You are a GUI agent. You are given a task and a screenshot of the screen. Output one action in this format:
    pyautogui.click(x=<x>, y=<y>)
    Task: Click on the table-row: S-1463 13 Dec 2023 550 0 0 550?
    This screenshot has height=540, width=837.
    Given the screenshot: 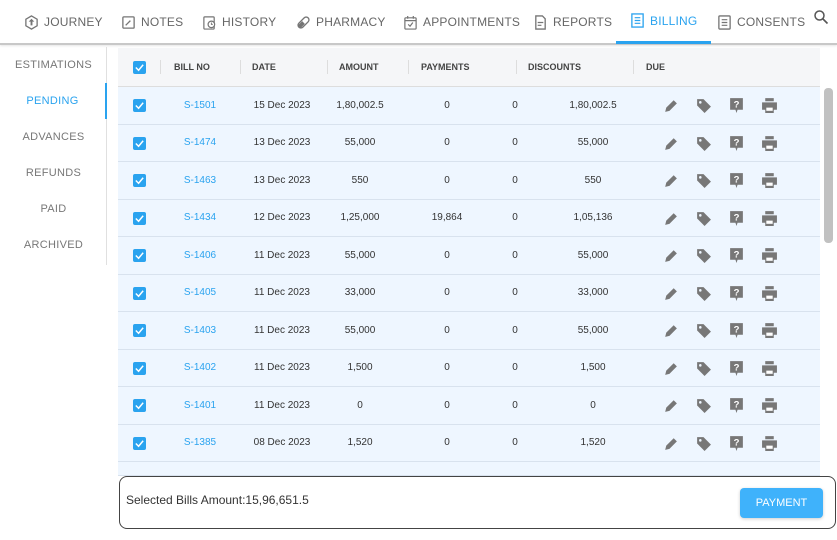 What is the action you would take?
    pyautogui.click(x=469, y=181)
    